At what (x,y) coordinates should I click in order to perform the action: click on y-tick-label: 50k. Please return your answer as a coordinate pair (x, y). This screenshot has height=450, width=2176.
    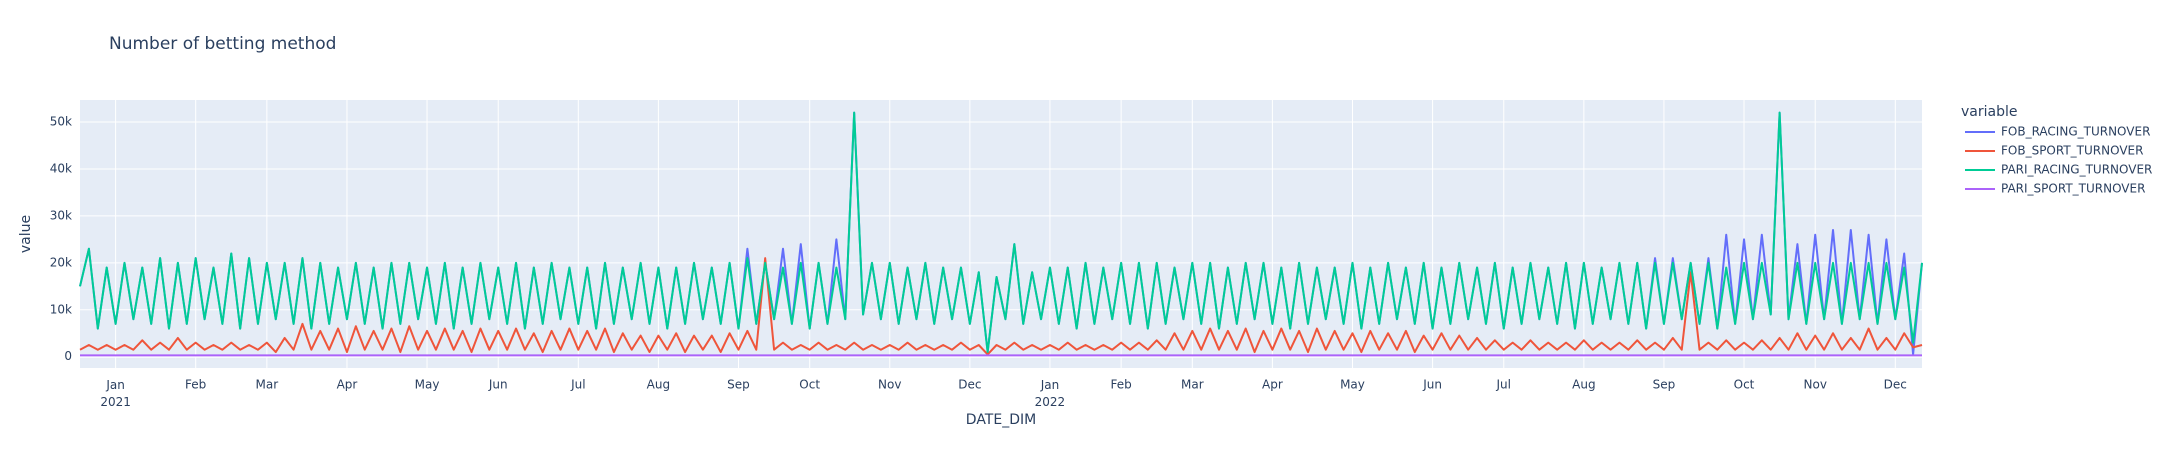
    Looking at the image, I should click on (61, 122).